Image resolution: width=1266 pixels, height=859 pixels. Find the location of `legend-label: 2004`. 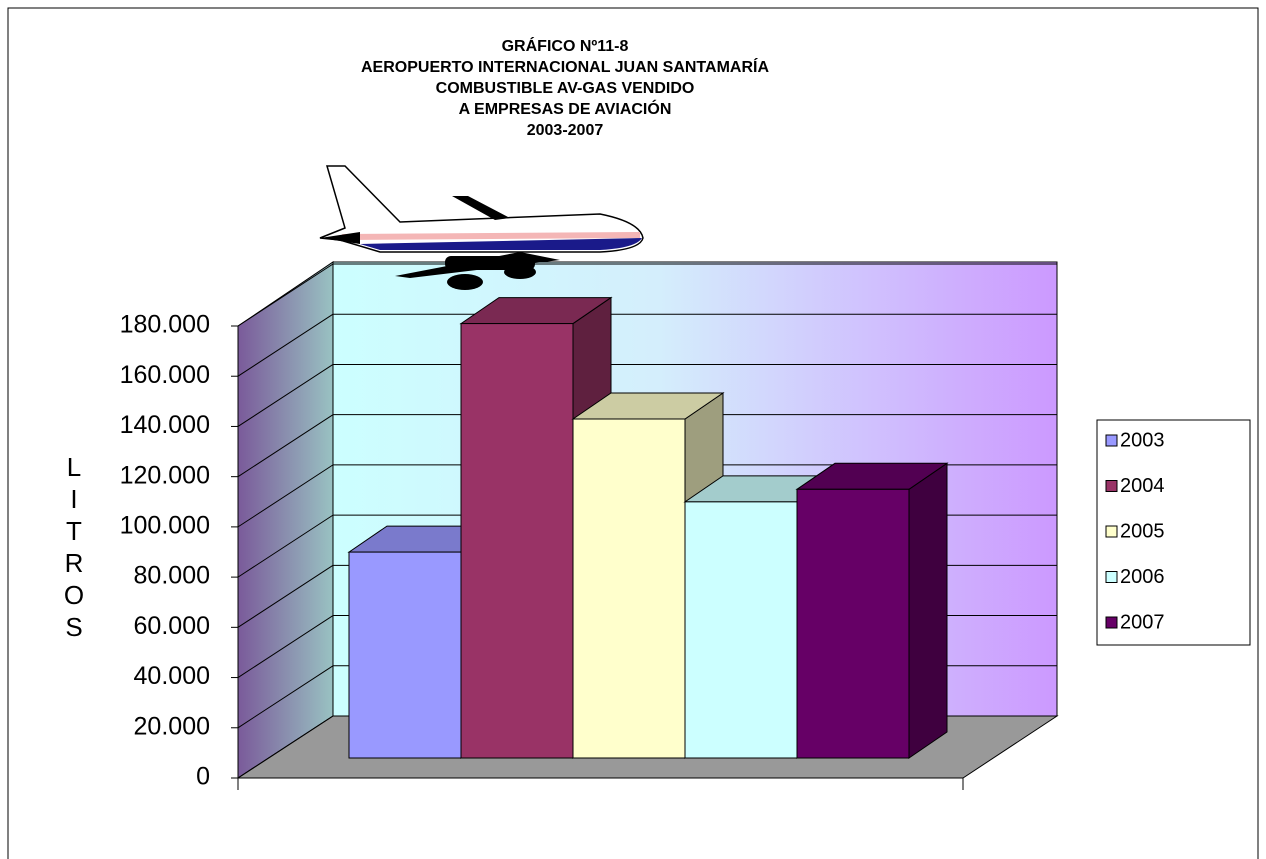

legend-label: 2004 is located at coordinates (1142, 486).